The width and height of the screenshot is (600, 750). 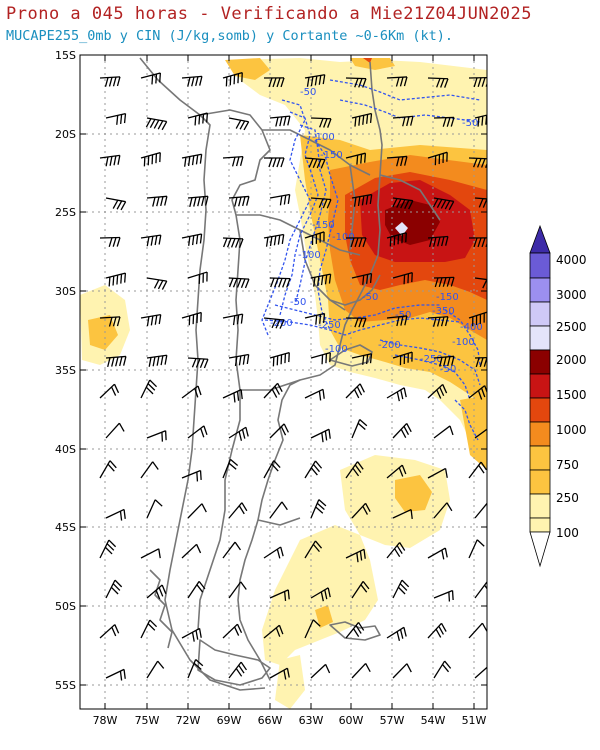 What do you see at coordinates (65, 606) in the screenshot?
I see `lat-label-50s: 50S` at bounding box center [65, 606].